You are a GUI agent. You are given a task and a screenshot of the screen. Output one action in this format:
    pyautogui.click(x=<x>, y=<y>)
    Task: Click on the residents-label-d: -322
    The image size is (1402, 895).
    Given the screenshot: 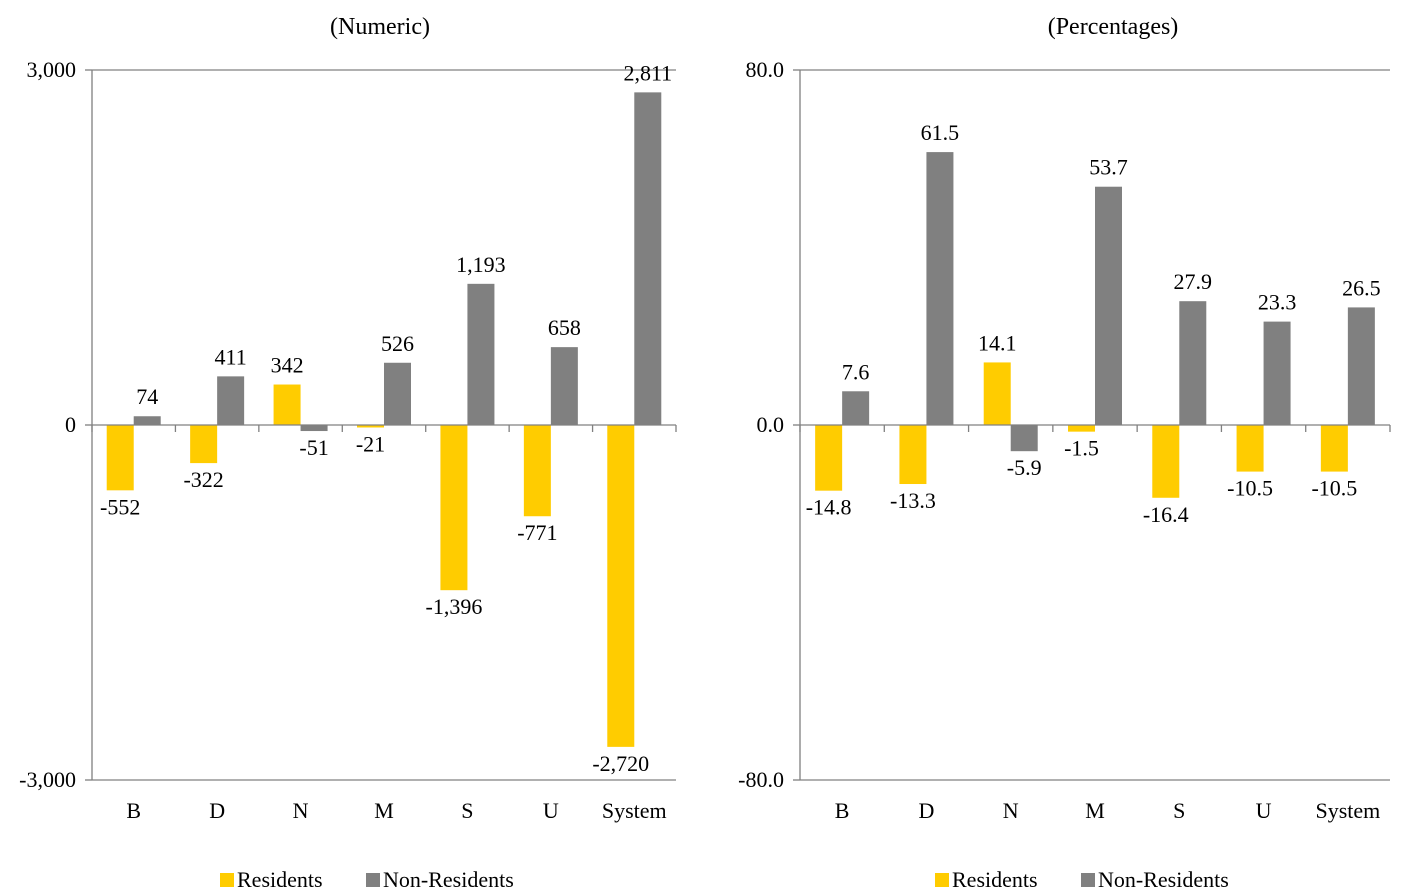 What is the action you would take?
    pyautogui.click(x=203, y=479)
    